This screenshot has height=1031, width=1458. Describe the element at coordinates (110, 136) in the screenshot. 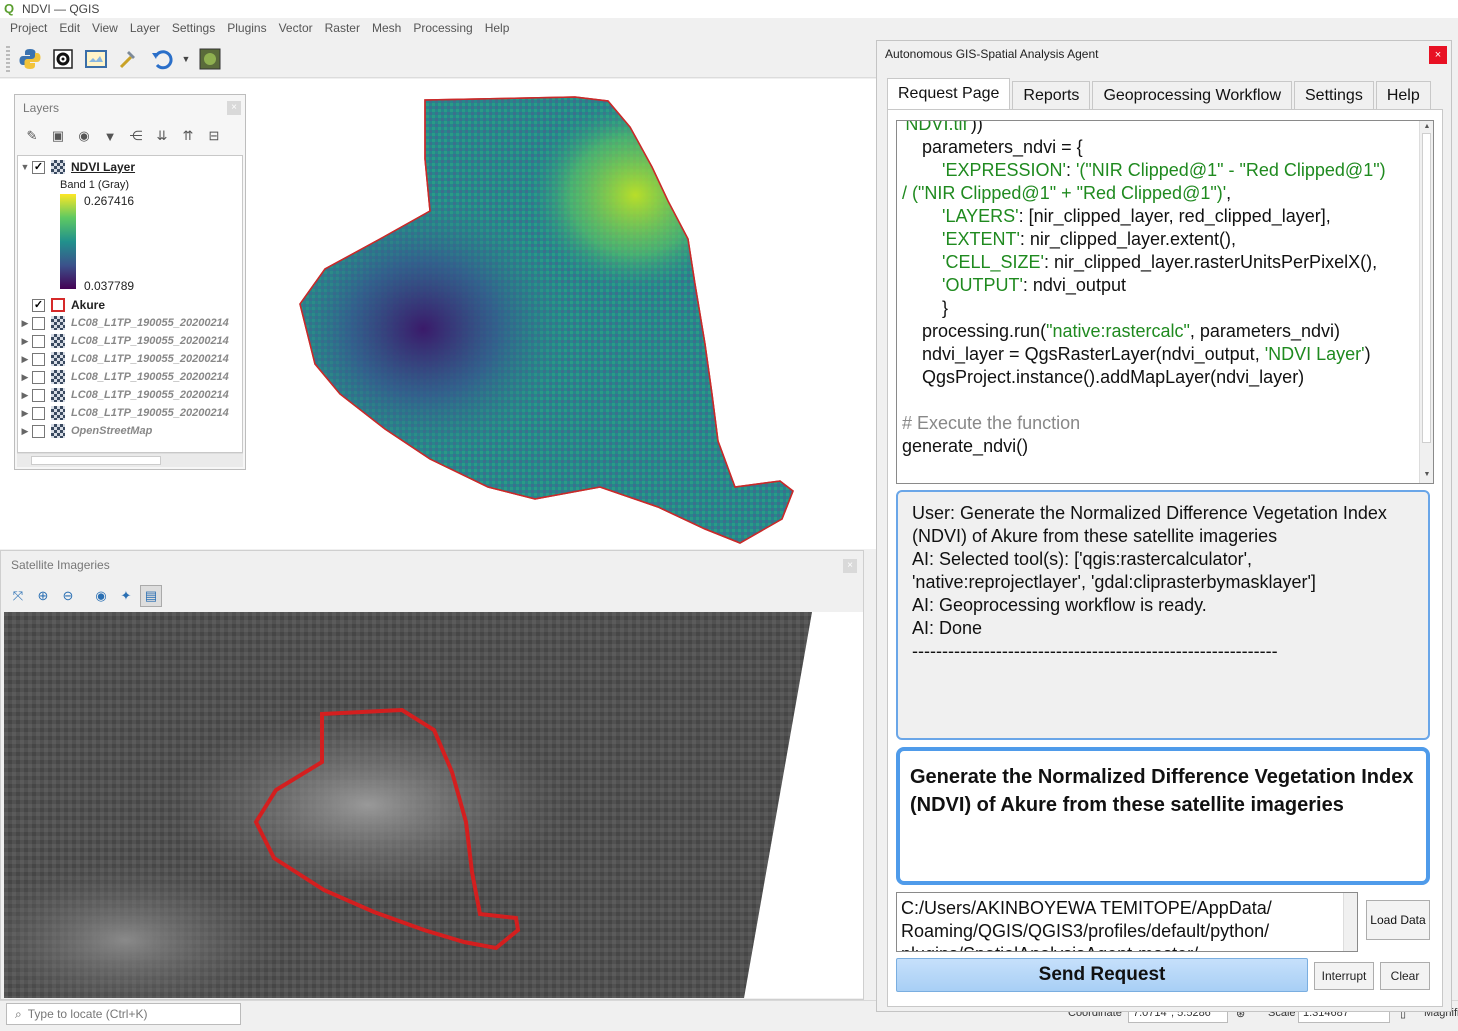

I see `filter-icon: ▼` at that location.